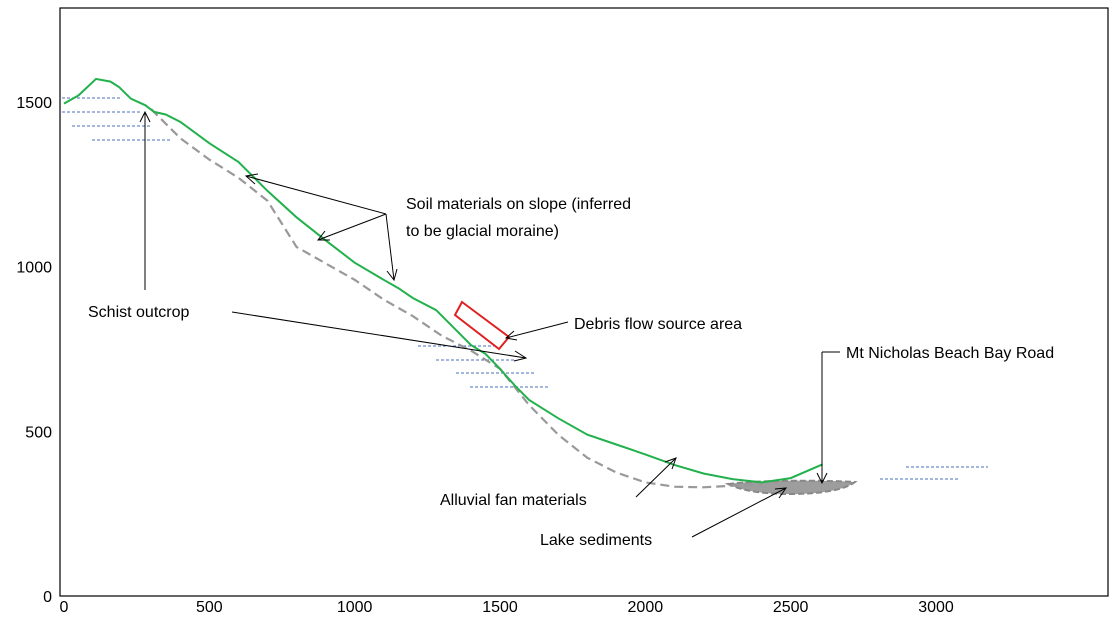 The height and width of the screenshot is (620, 1116). What do you see at coordinates (936, 607) in the screenshot?
I see `x-tick-label: 3000` at bounding box center [936, 607].